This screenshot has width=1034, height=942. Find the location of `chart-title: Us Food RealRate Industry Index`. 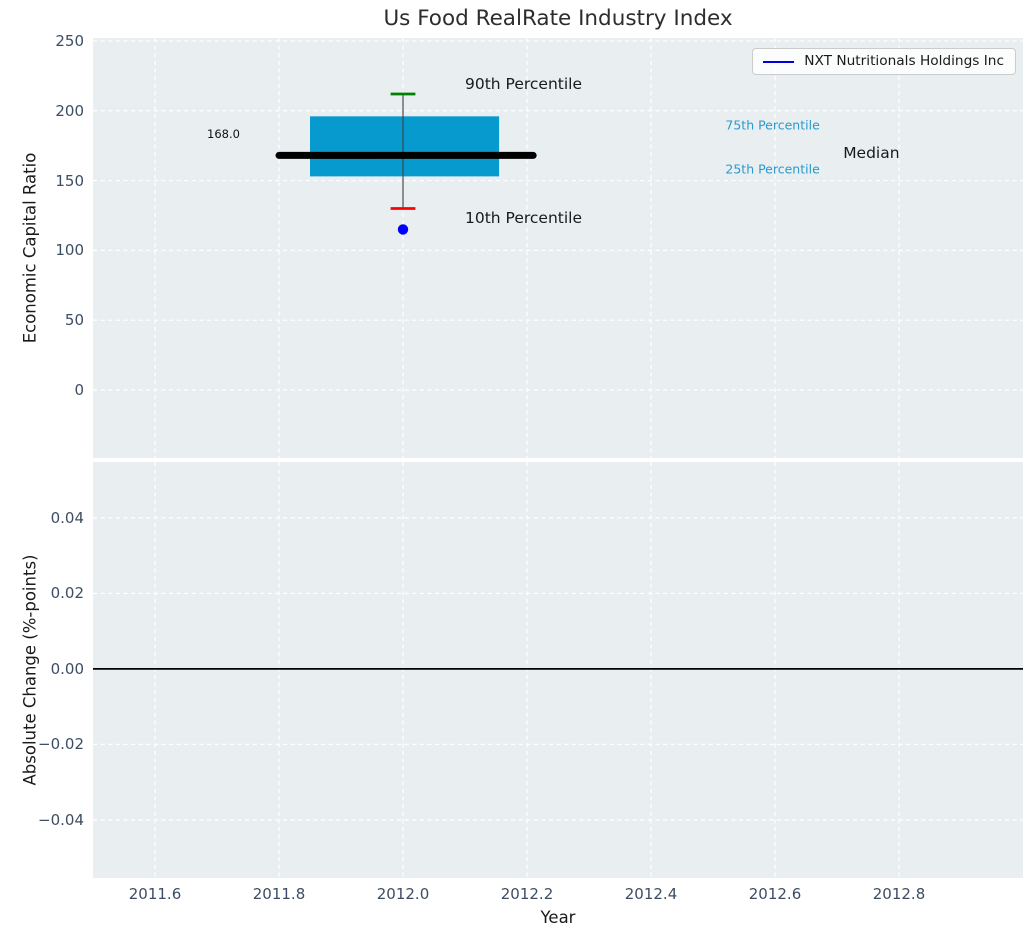

chart-title: Us Food RealRate Industry Index is located at coordinates (558, 18).